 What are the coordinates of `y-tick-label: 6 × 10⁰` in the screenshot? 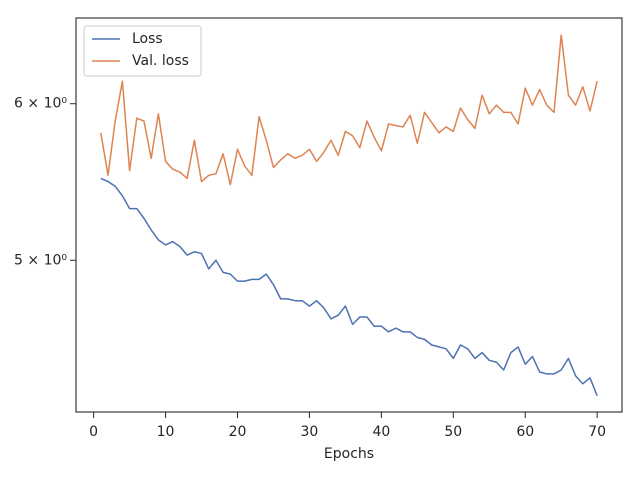 It's located at (40, 104).